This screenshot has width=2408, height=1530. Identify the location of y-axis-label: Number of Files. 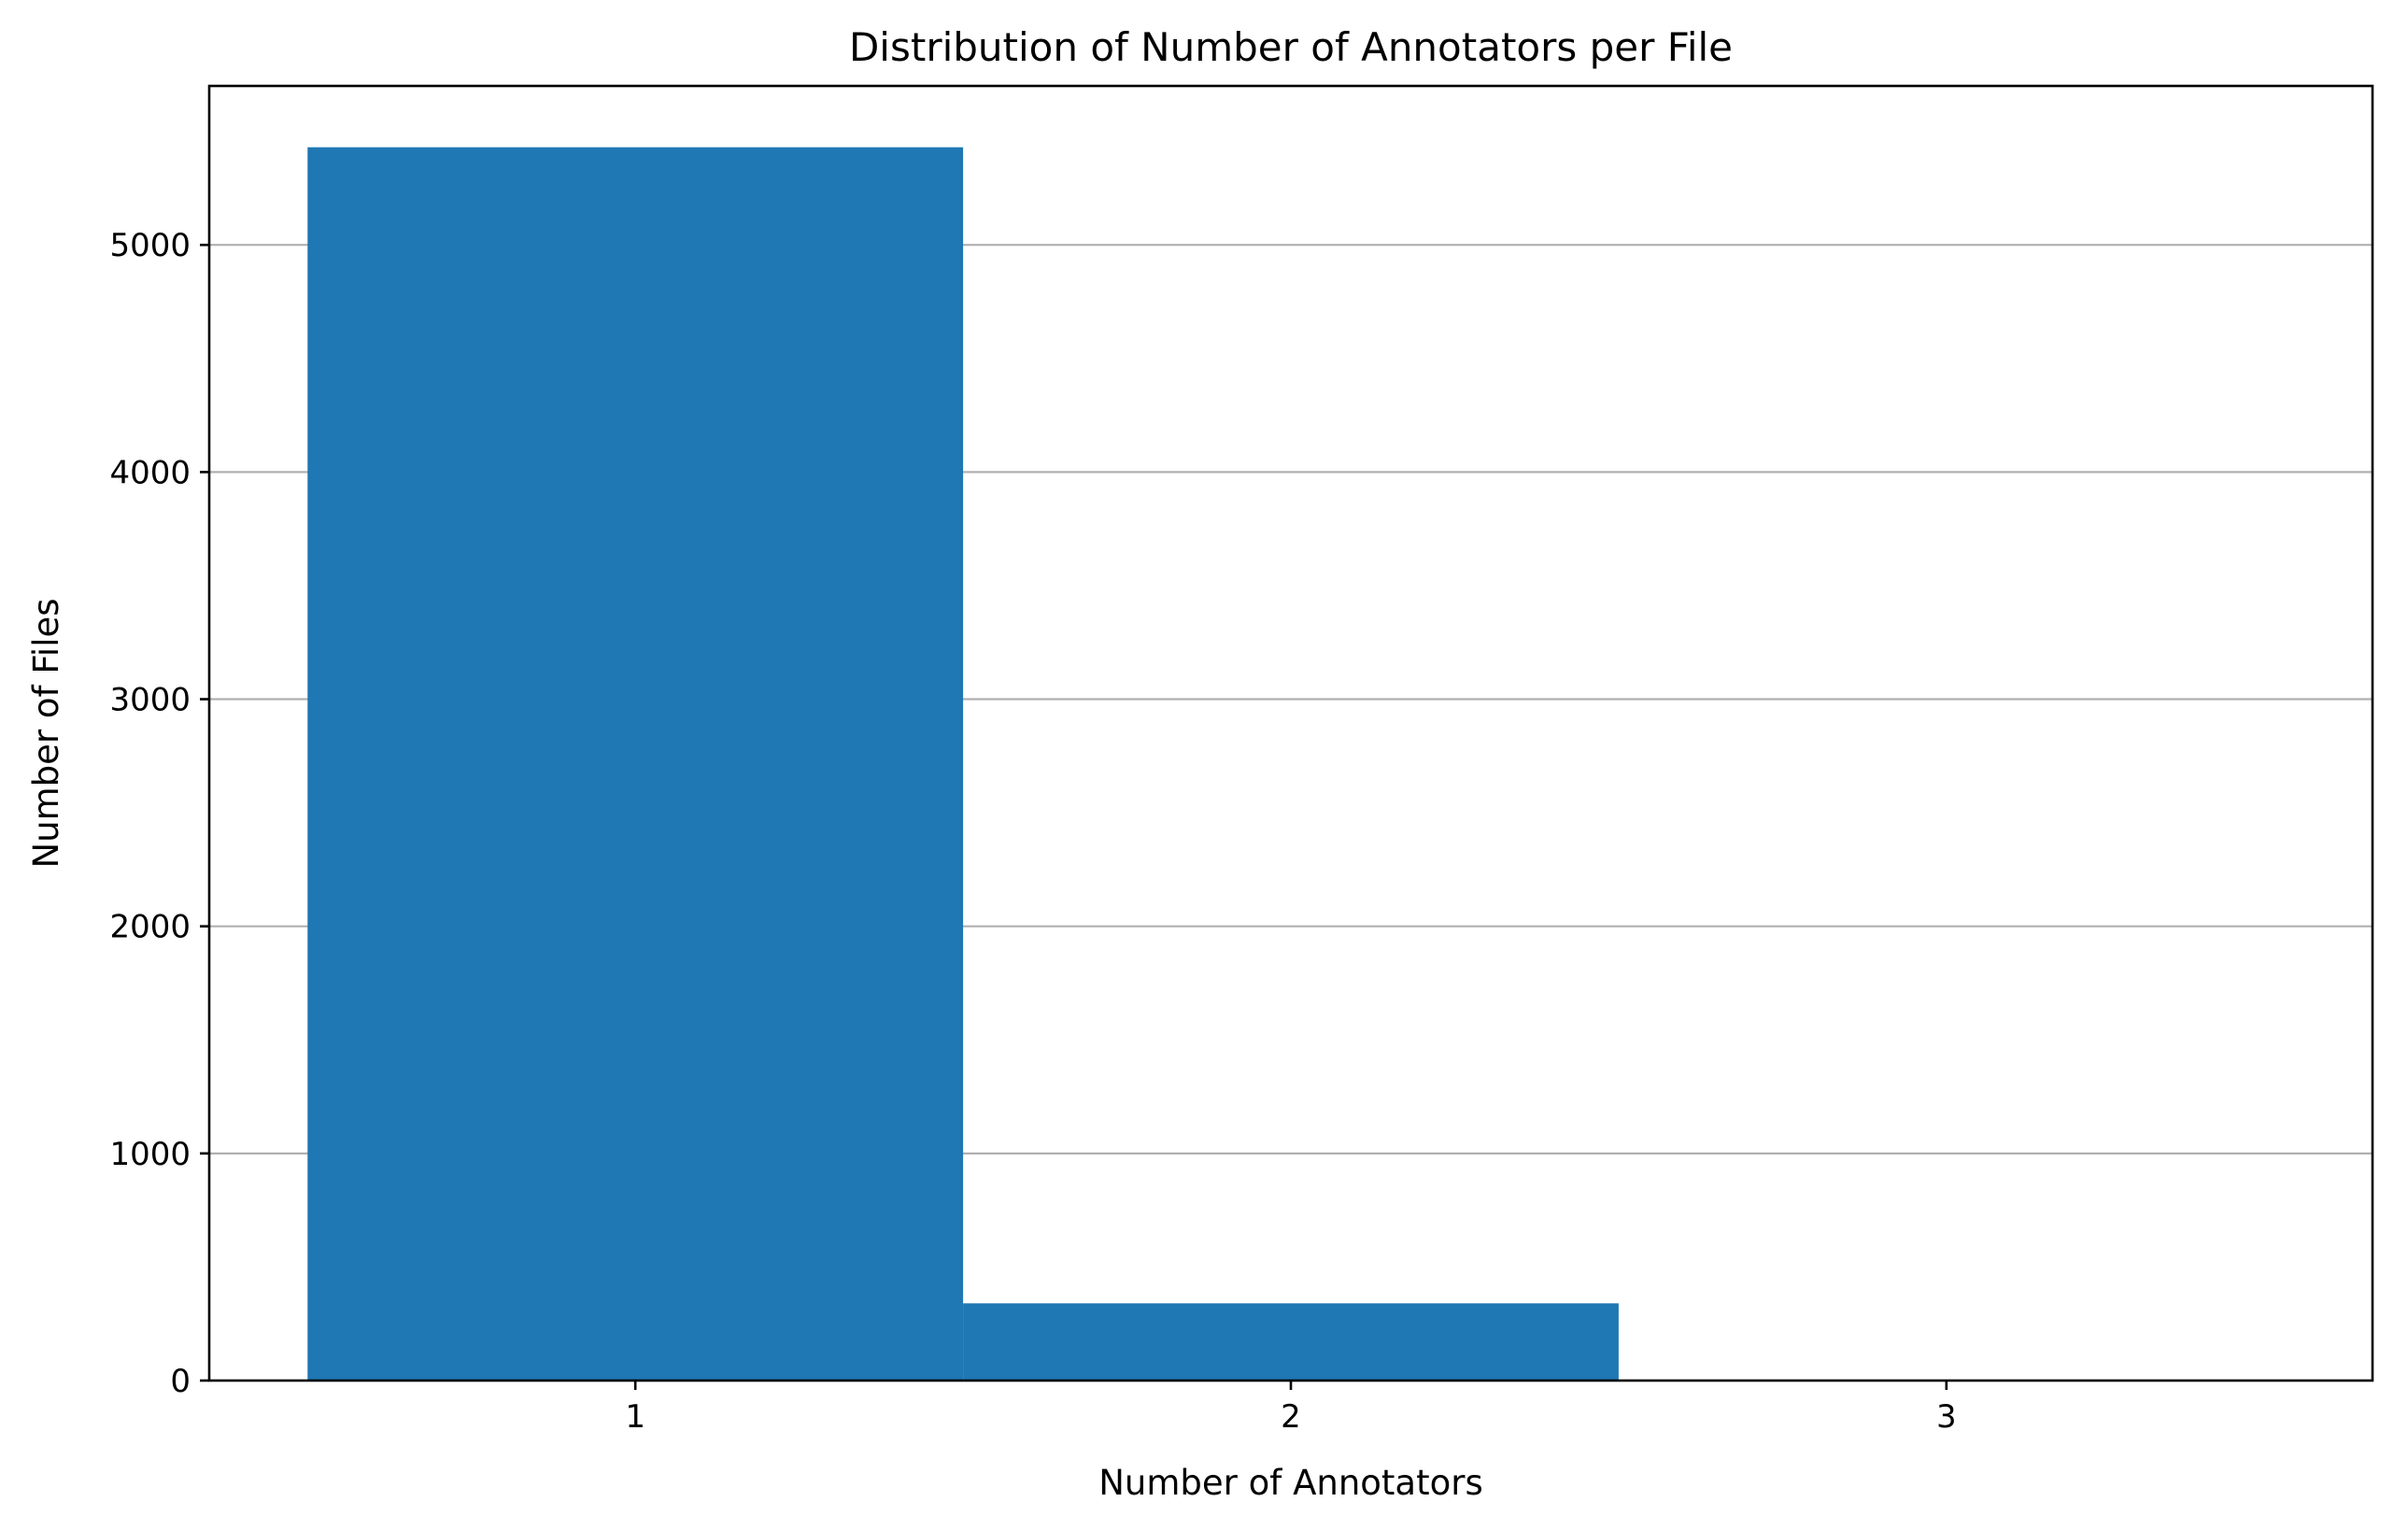
(46, 733).